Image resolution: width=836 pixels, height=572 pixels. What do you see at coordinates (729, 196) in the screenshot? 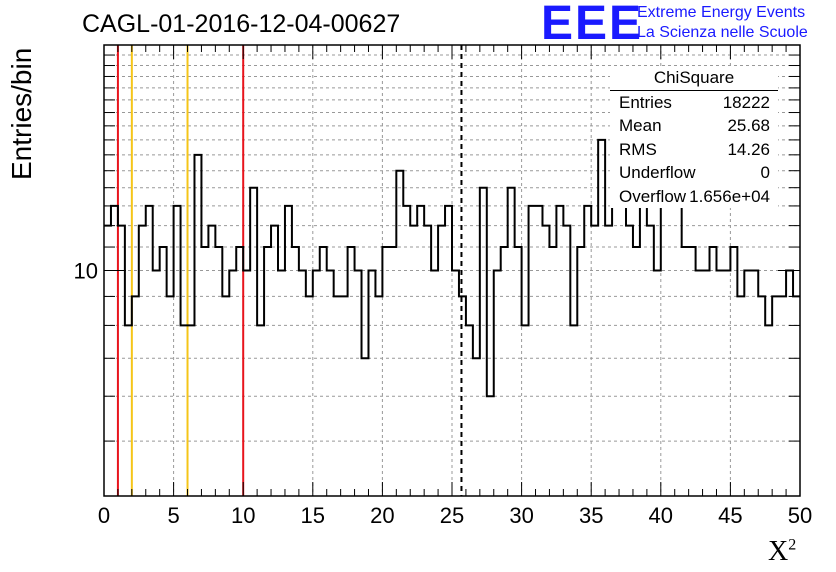
I see `stats-value: 1.656e+04` at bounding box center [729, 196].